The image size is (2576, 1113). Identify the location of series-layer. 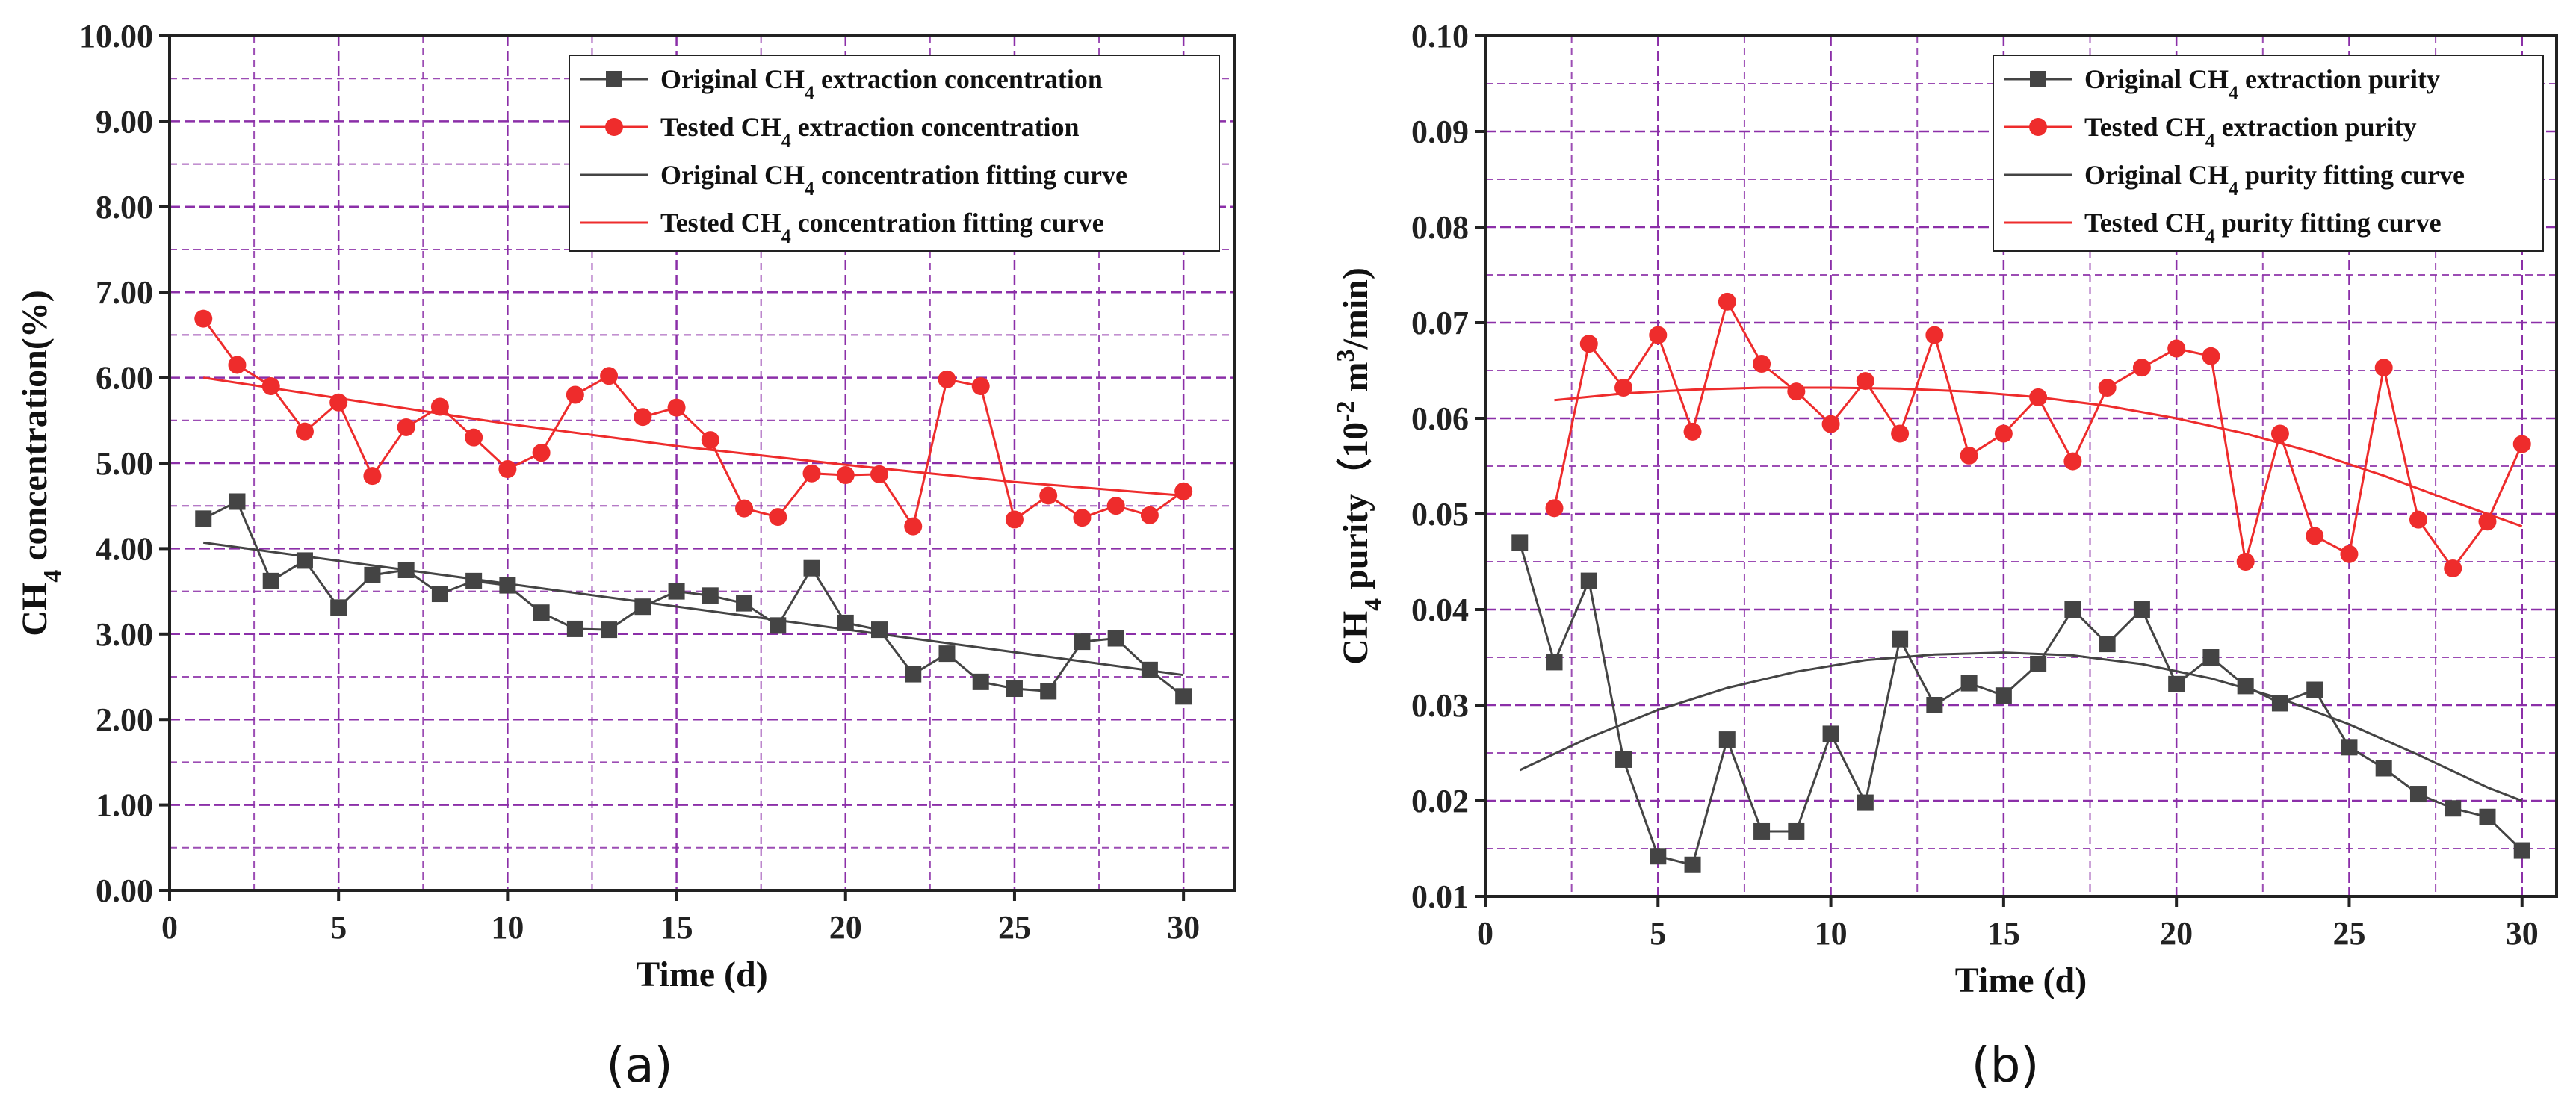
(693, 507).